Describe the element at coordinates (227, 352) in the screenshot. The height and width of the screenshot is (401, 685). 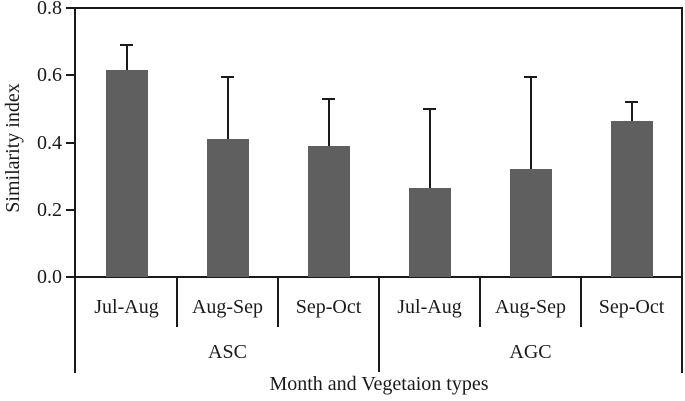
I see `x-group-label-asc: ASC` at that location.